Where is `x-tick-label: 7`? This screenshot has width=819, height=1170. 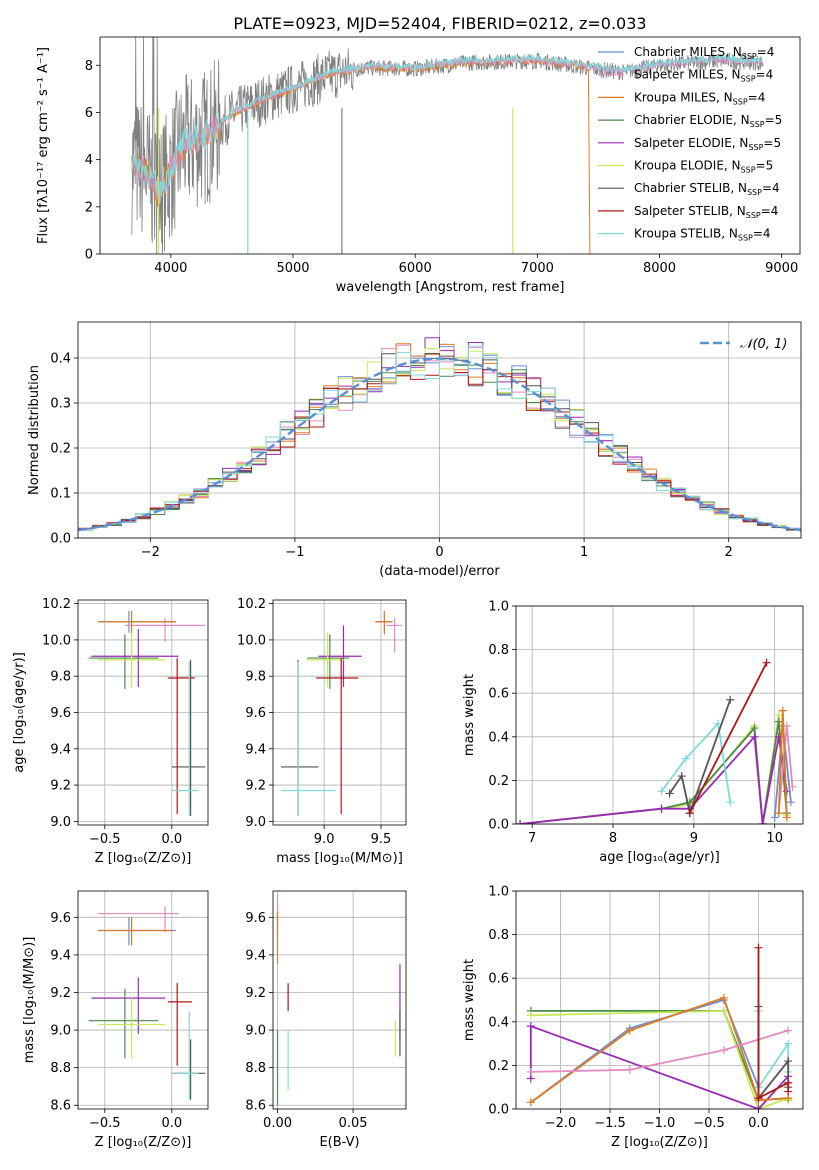
x-tick-label: 7 is located at coordinates (532, 838).